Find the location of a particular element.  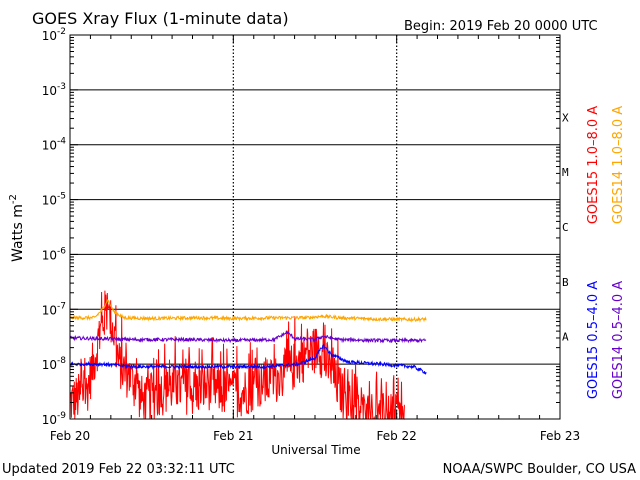

y-tick-label: 10⁻² is located at coordinates (54, 35).